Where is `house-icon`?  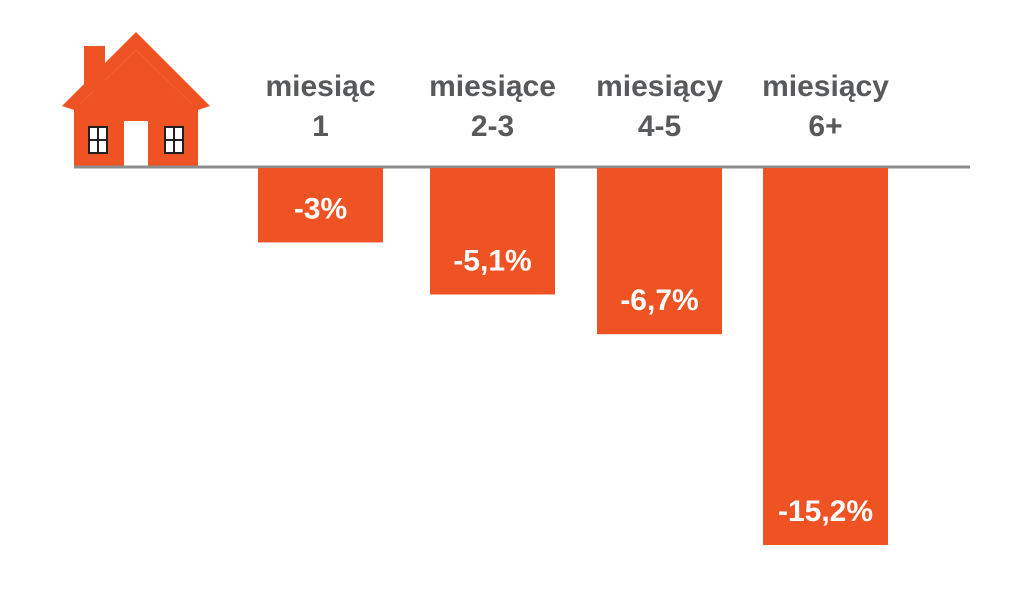 house-icon is located at coordinates (136, 99).